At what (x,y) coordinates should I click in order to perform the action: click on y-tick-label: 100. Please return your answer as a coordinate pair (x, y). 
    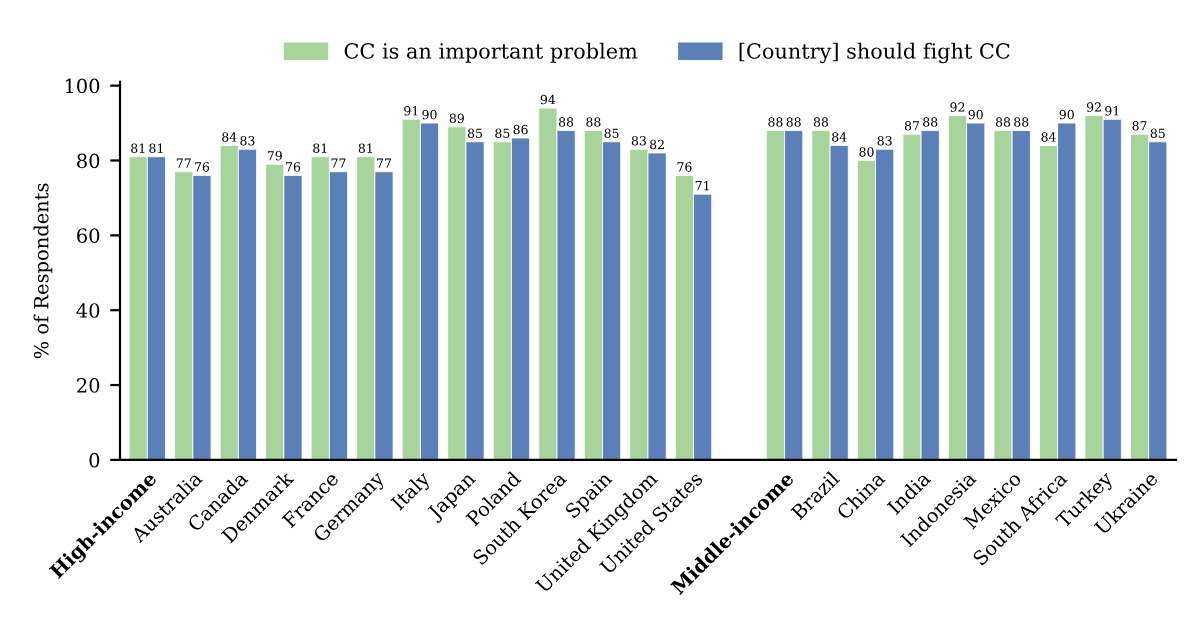
    Looking at the image, I should click on (82, 86).